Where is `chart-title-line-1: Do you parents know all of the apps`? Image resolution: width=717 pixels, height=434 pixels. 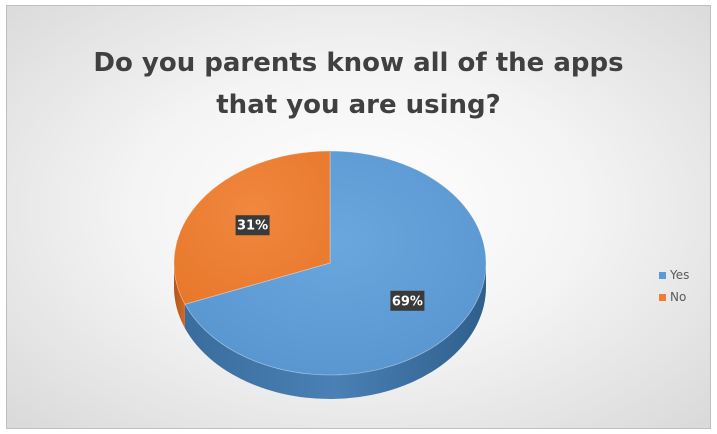
chart-title-line-1: Do you parents know all of the apps is located at coordinates (358, 63).